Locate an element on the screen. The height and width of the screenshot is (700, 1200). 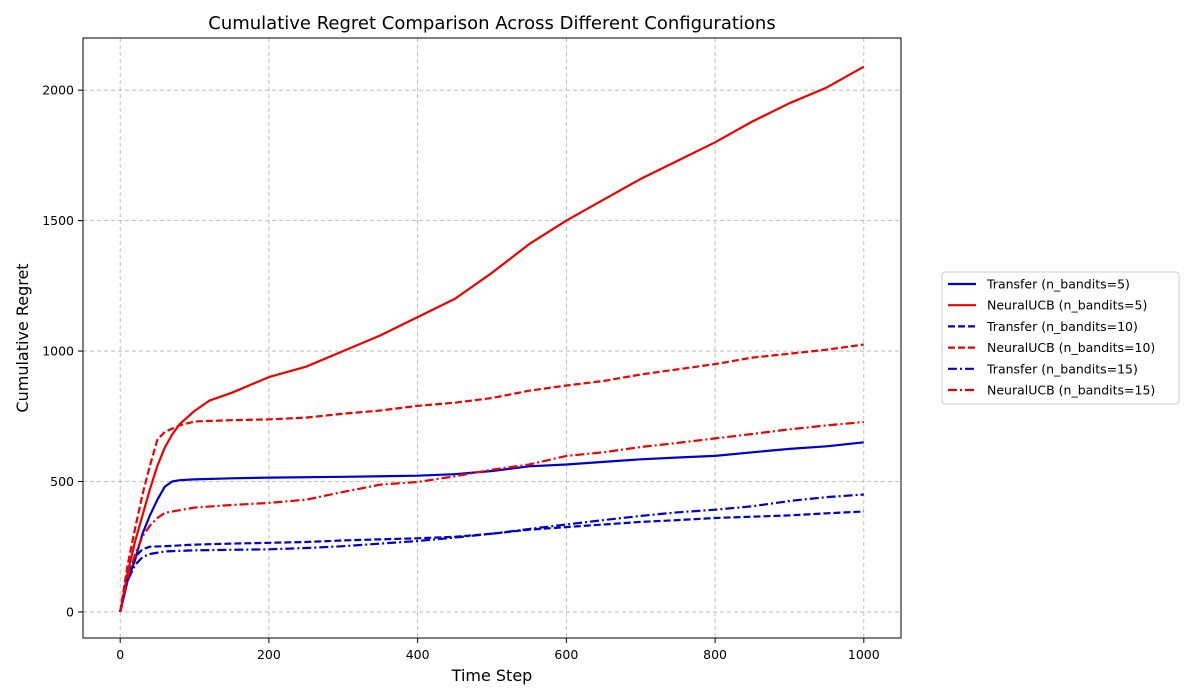
legend-label: NeuralUCB (n_bandits=15) is located at coordinates (1071, 390).